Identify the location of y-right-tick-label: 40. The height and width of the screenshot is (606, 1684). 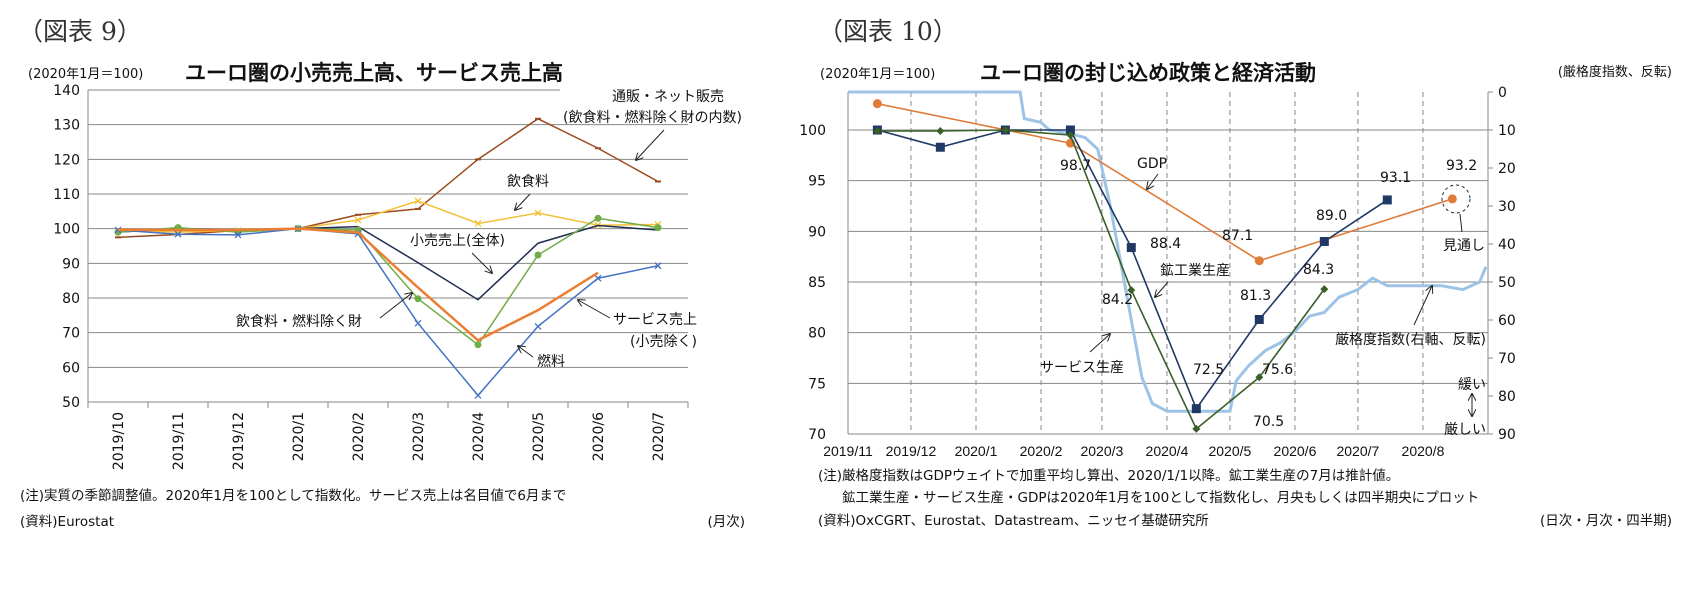
(1507, 245).